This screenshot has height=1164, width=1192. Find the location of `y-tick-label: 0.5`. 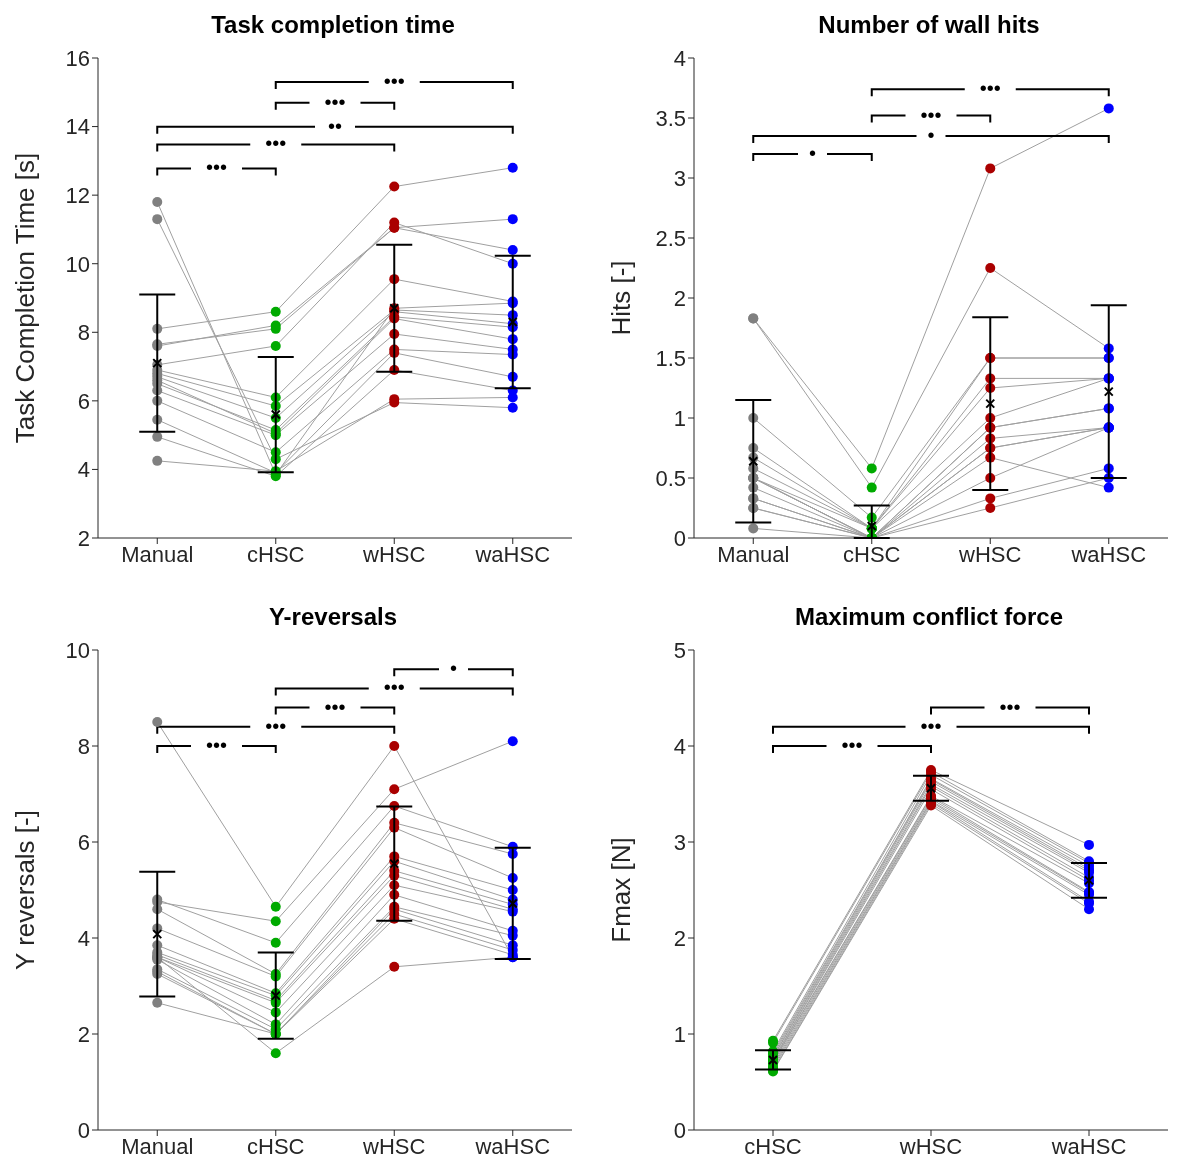

y-tick-label: 0.5 is located at coordinates (670, 478).